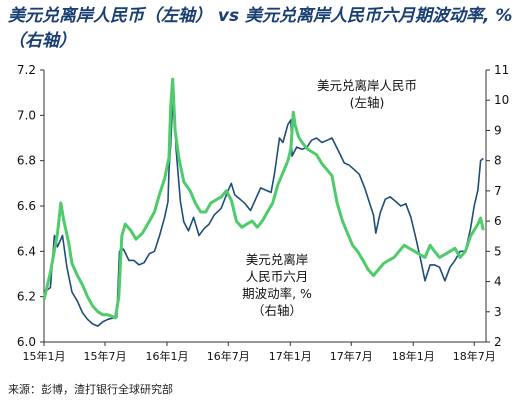  Describe the element at coordinates (498, 221) in the screenshot. I see `right-tick-label: 6` at that location.